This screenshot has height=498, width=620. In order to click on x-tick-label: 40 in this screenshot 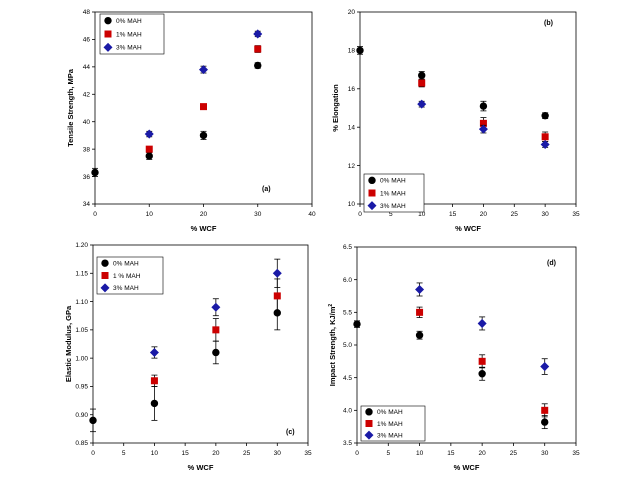, I will do `click(312, 214)`.